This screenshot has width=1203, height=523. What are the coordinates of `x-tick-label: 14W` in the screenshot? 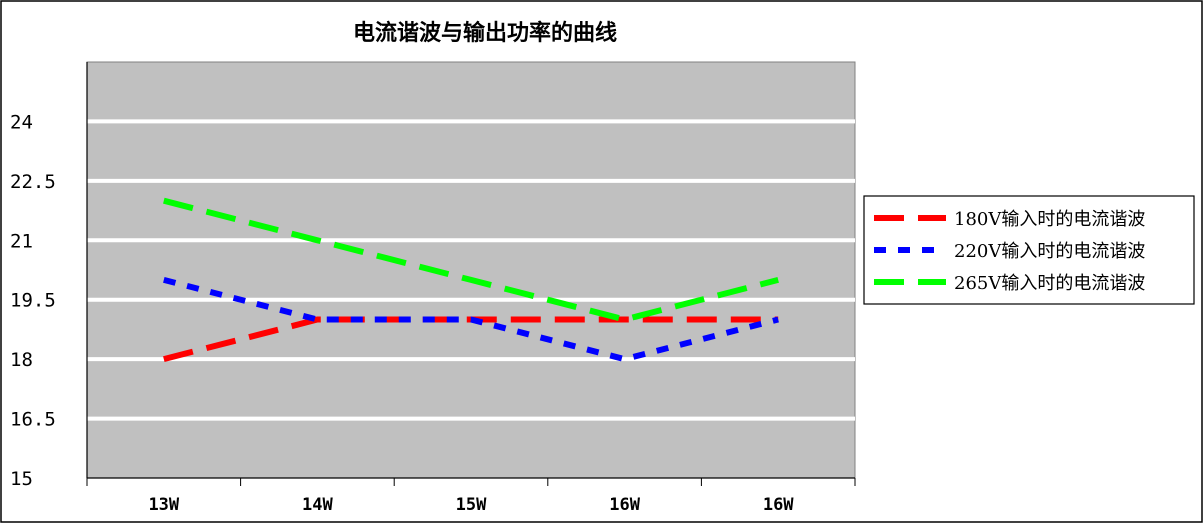 It's located at (317, 505).